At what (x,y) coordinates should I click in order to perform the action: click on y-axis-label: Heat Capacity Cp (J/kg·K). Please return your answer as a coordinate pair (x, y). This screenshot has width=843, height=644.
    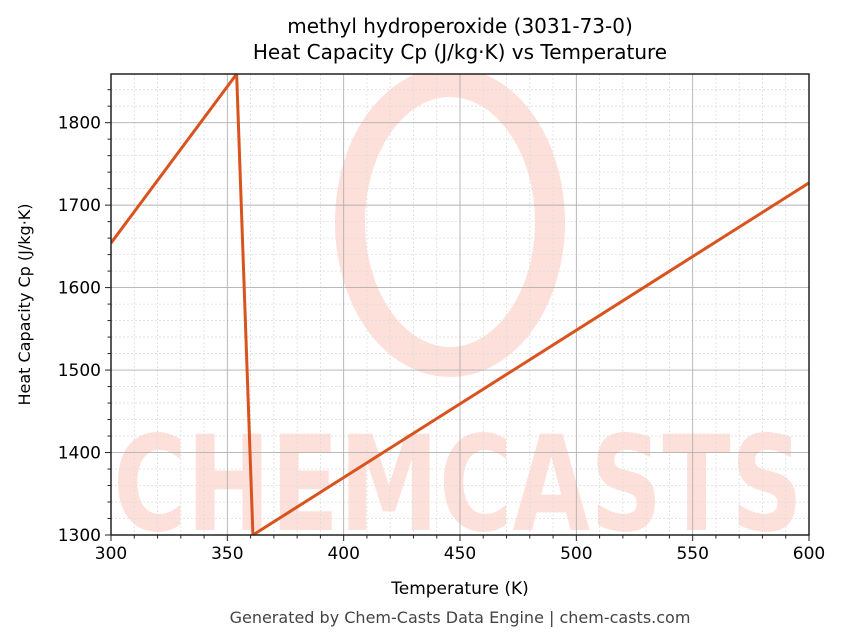
    Looking at the image, I should click on (24, 304).